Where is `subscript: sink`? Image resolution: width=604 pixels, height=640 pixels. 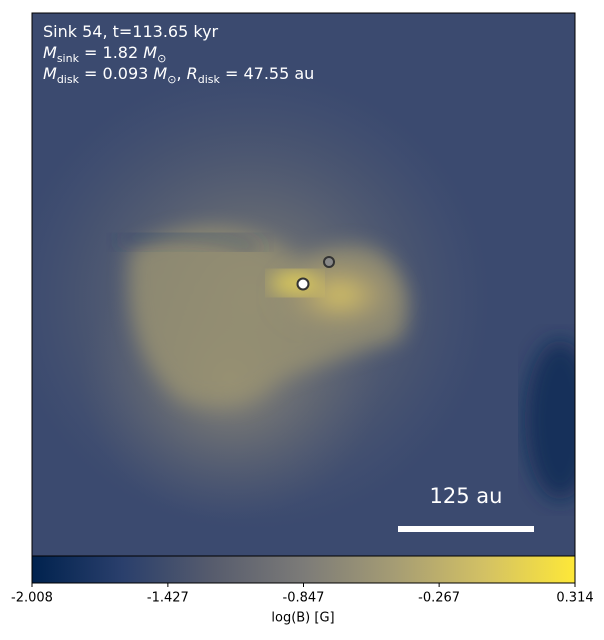 subscript: sink is located at coordinates (68, 58).